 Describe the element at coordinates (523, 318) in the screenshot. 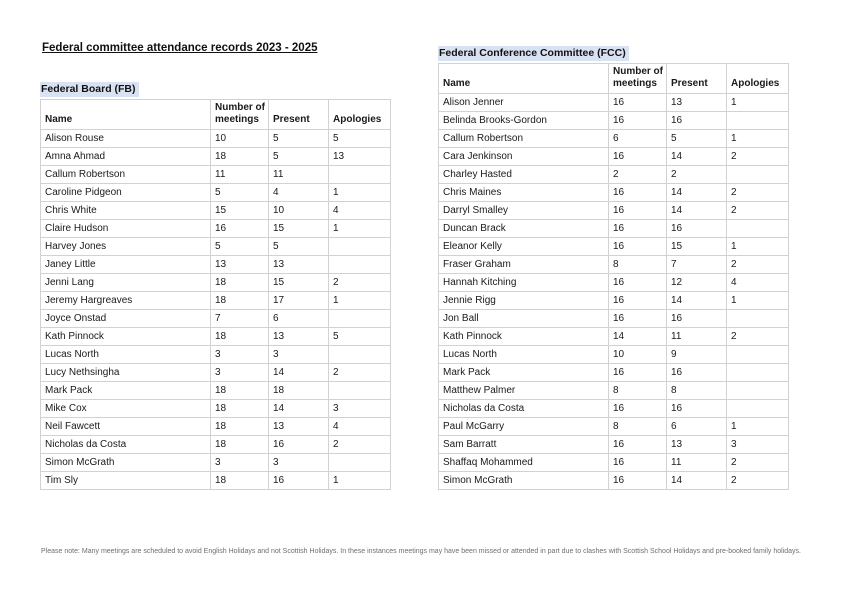

I see `table-cell: Jon Ball` at that location.